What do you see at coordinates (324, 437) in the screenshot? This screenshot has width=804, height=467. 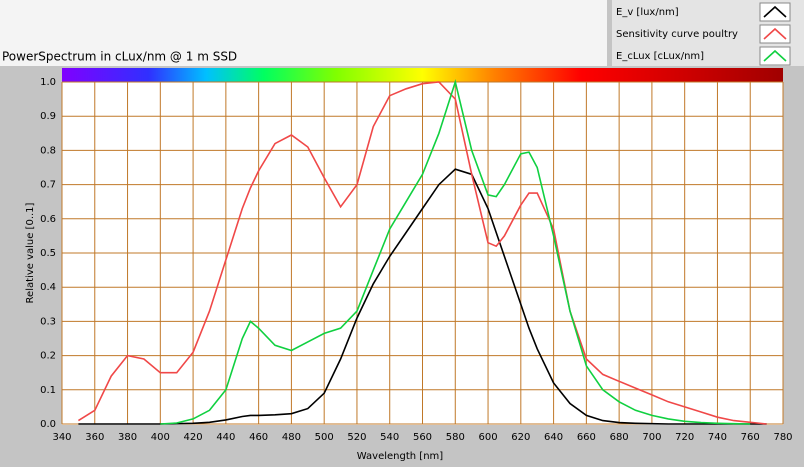 I see `x-tick-label: 500` at bounding box center [324, 437].